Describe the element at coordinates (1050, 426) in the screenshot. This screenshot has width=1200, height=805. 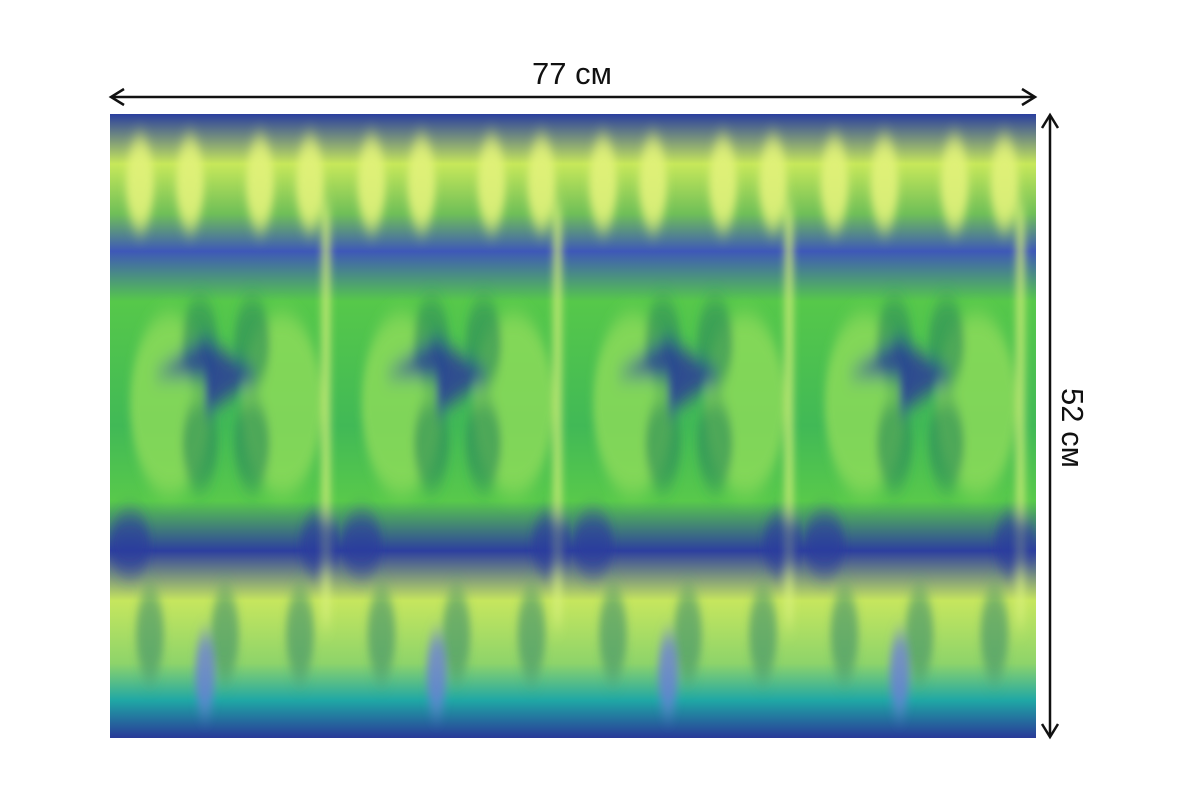
I see `height-dimension` at that location.